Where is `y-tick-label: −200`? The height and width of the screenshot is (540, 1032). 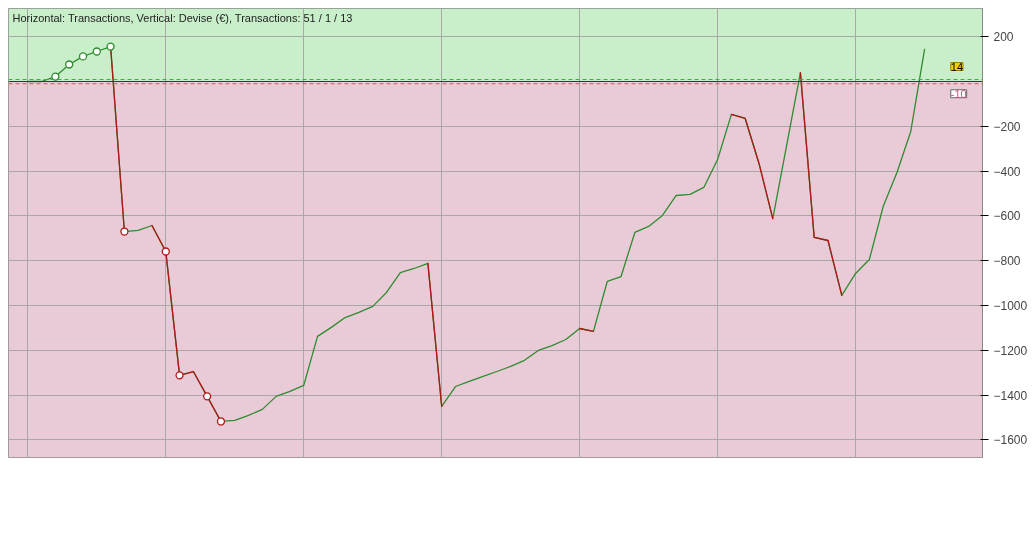 y-tick-label: −200 is located at coordinates (1007, 126).